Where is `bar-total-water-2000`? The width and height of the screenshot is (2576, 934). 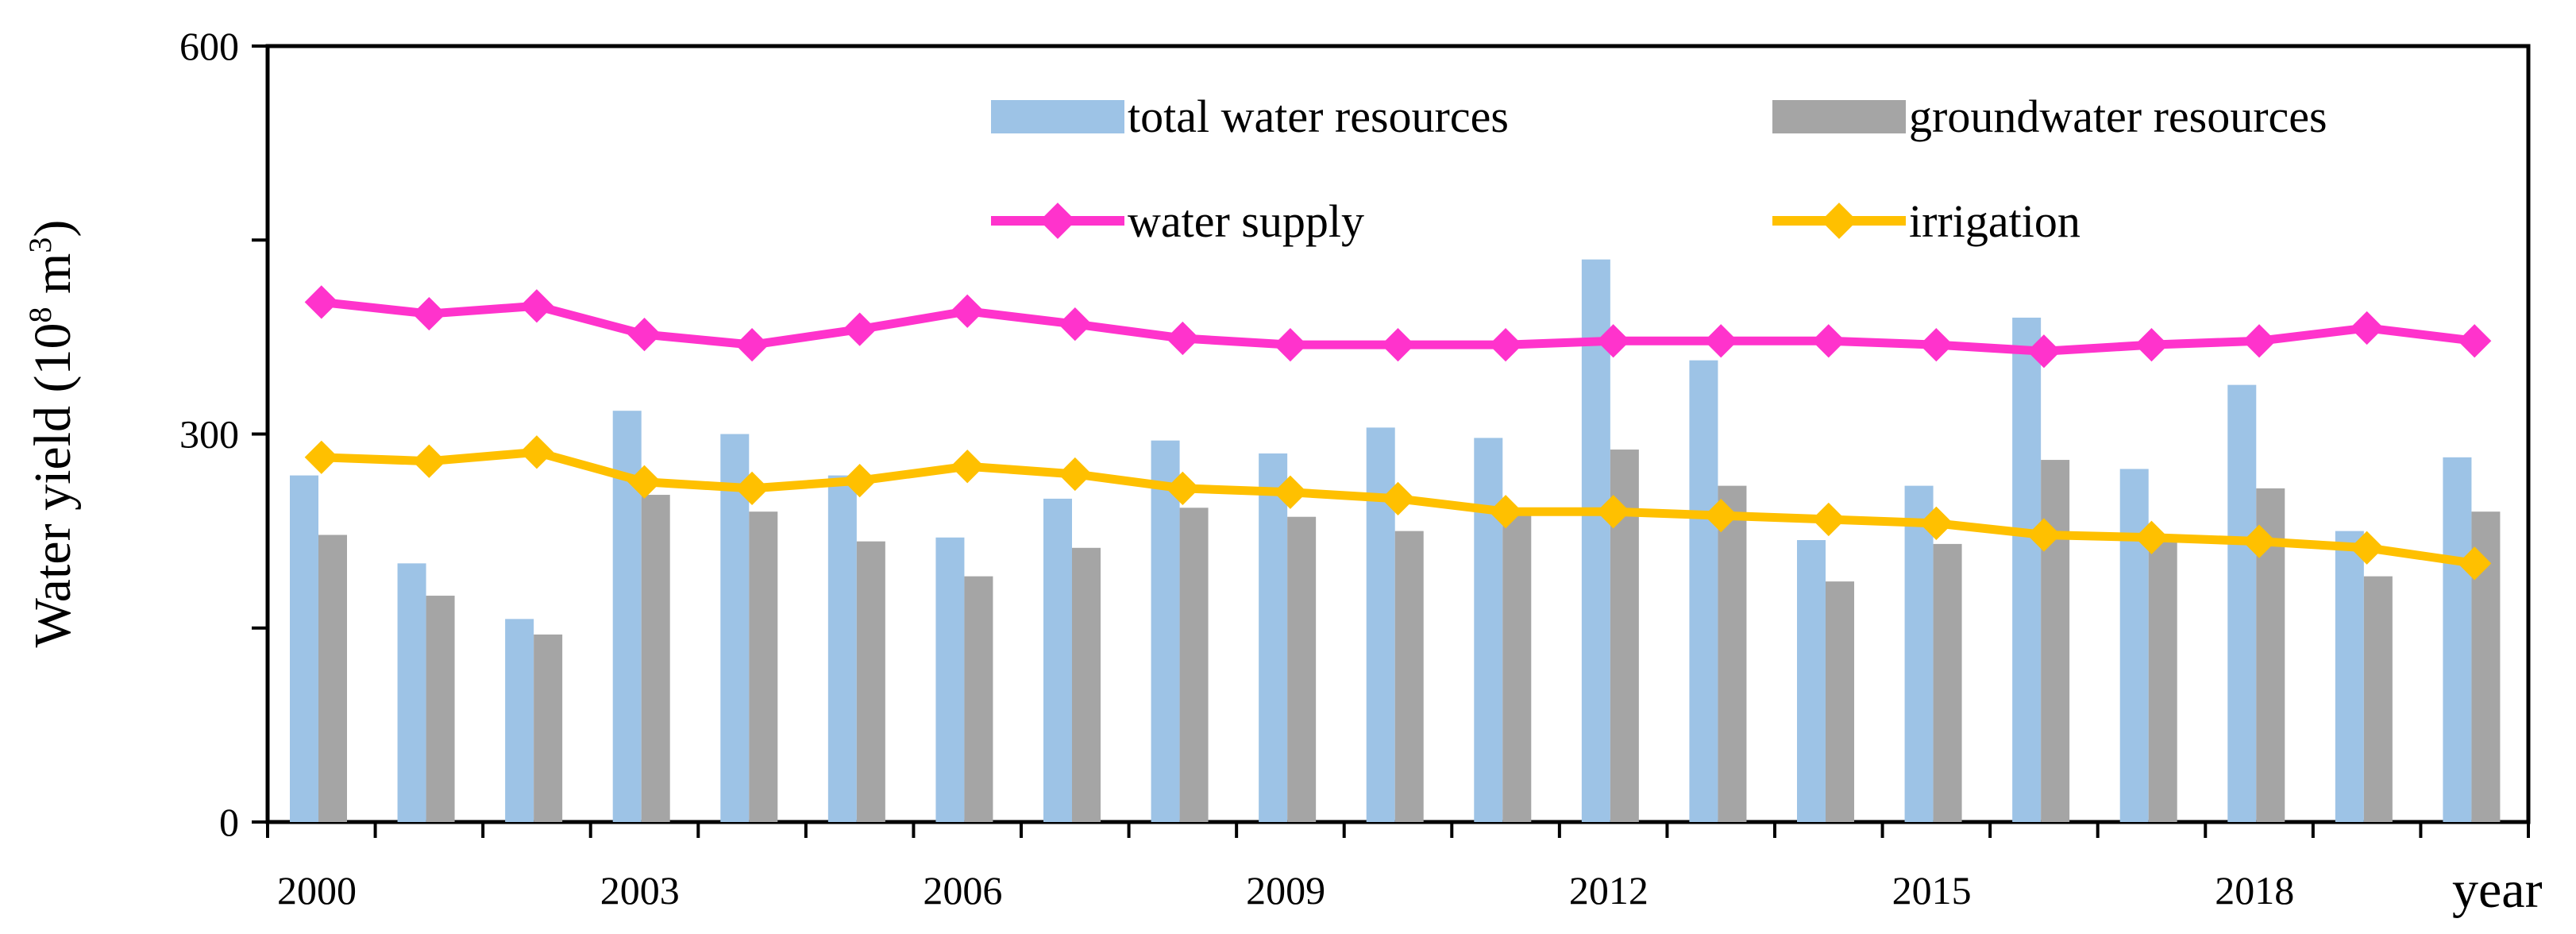 bar-total-water-2000 is located at coordinates (304, 648).